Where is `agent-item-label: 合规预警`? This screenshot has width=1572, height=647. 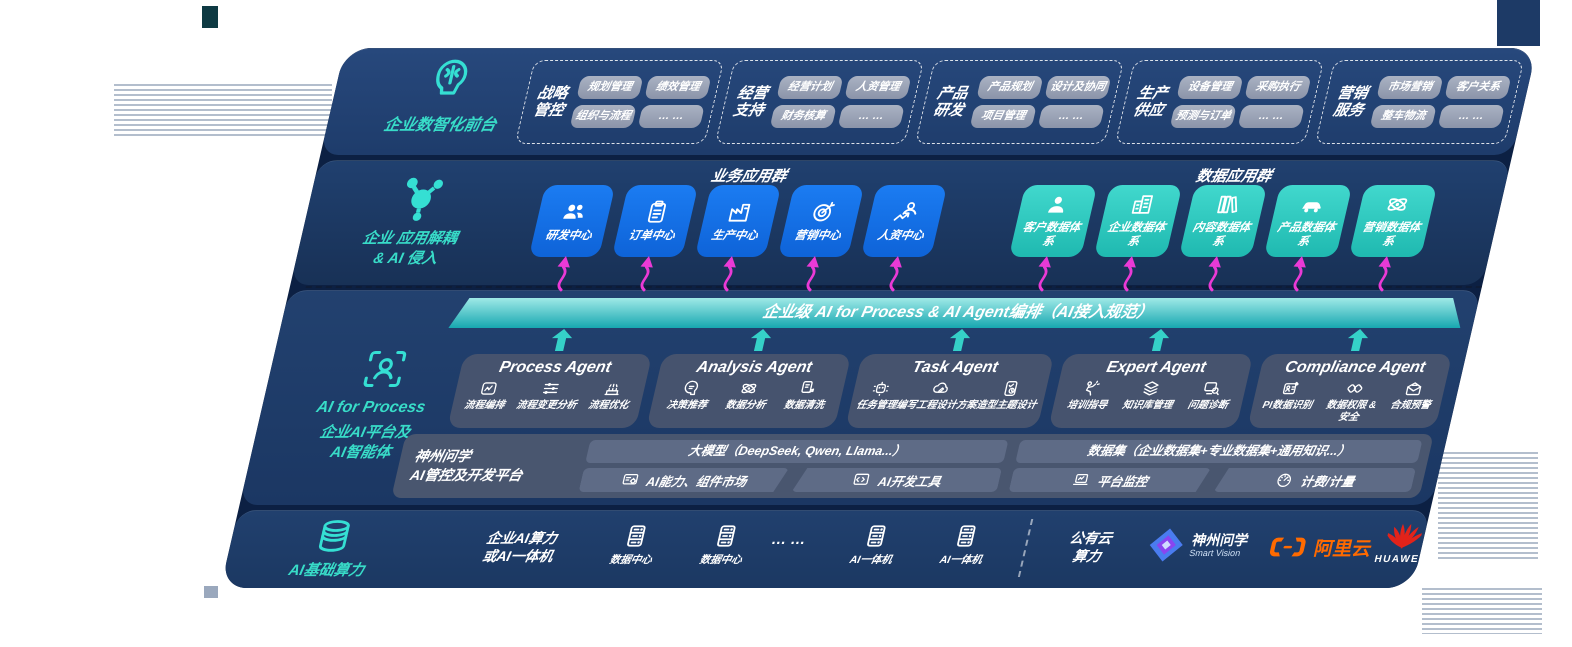
agent-item-label: 合规预警 is located at coordinates (1410, 406).